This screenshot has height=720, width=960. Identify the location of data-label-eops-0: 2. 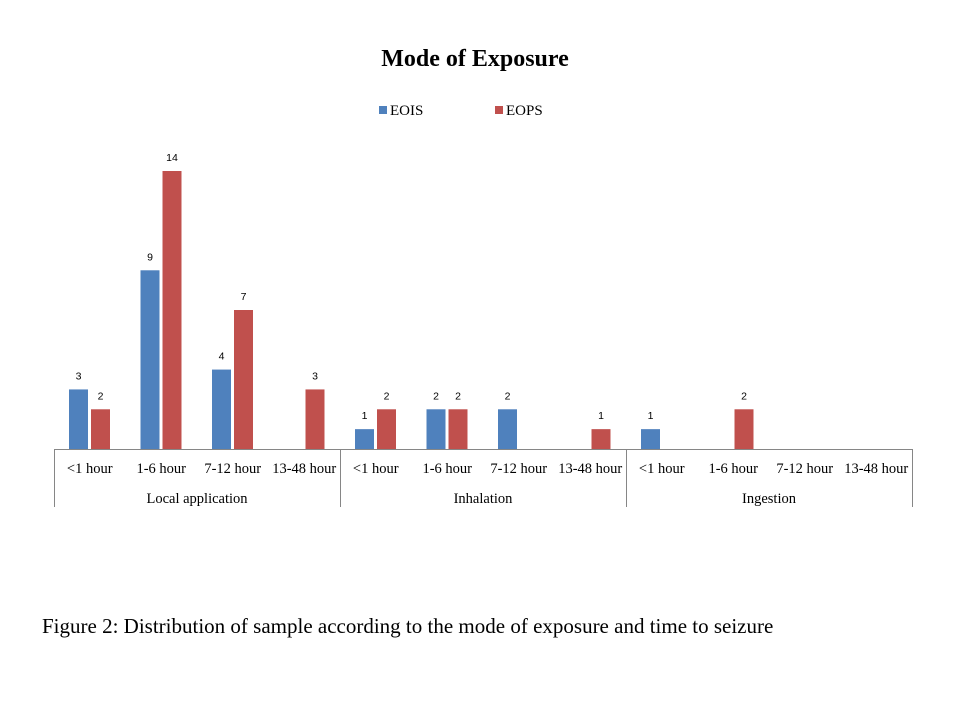
(101, 396).